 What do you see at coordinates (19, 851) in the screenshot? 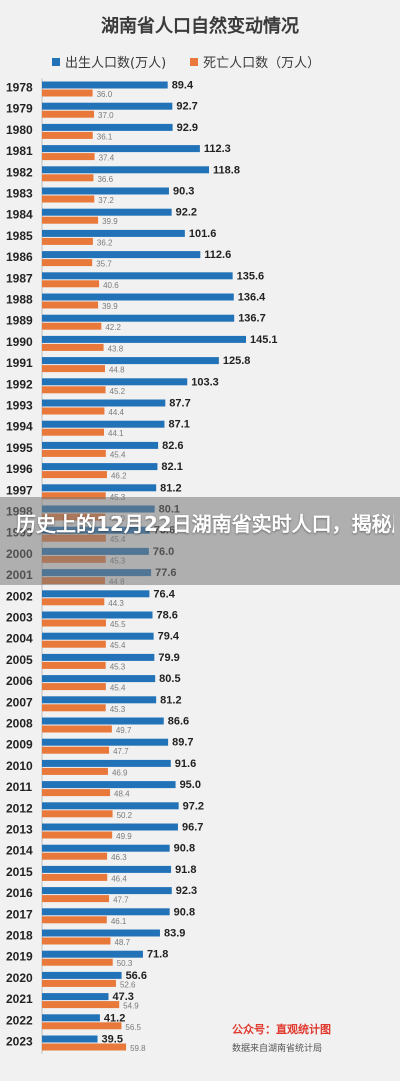
I see `year-label: 2014` at bounding box center [19, 851].